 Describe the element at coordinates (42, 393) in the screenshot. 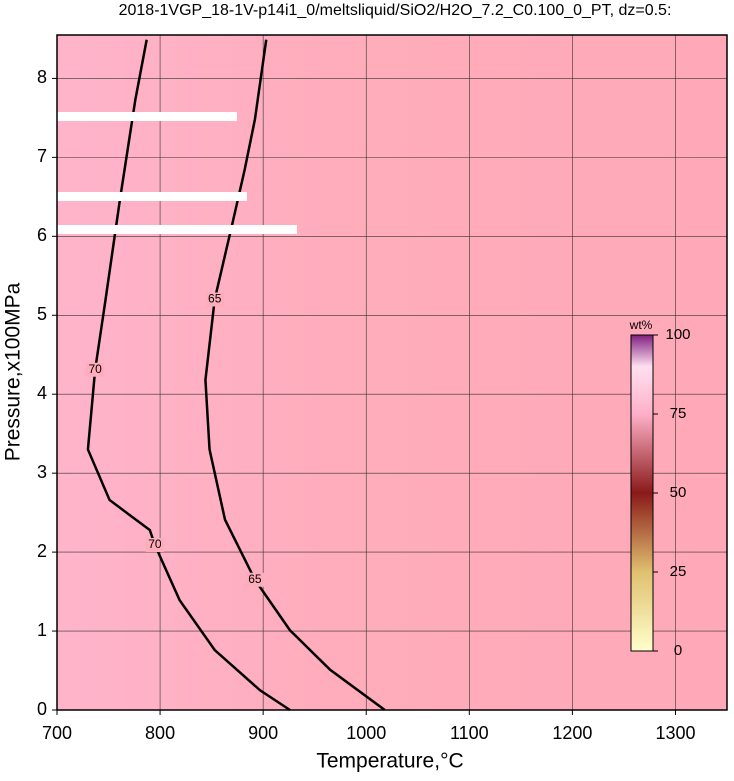

I see `y-tick-label: 4` at that location.